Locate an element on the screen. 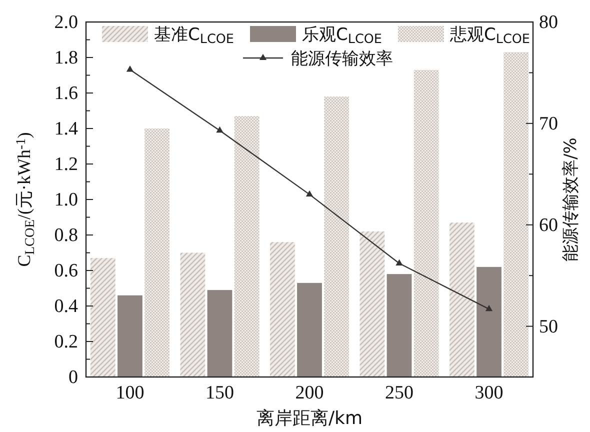 The image size is (590, 432). y2-tick-label: 70 is located at coordinates (548, 124).